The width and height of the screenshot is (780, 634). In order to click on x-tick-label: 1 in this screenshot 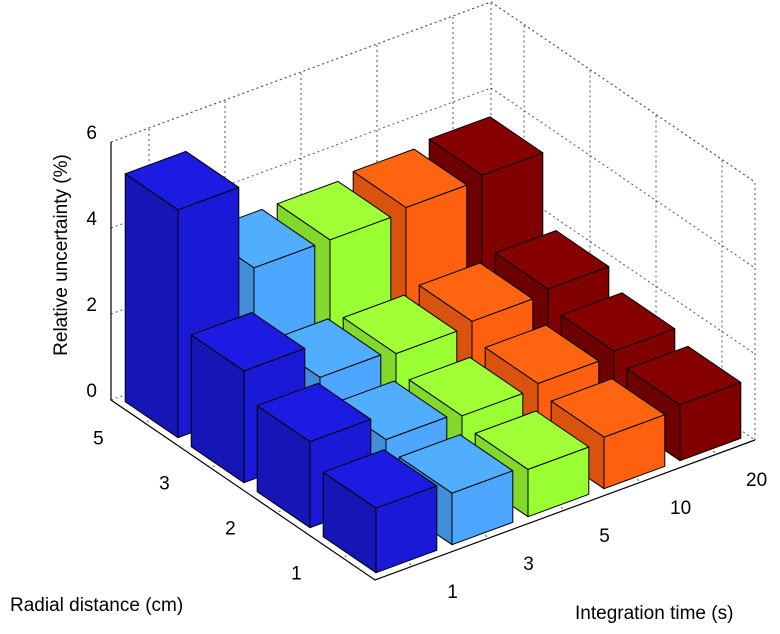, I will do `click(452, 592)`.